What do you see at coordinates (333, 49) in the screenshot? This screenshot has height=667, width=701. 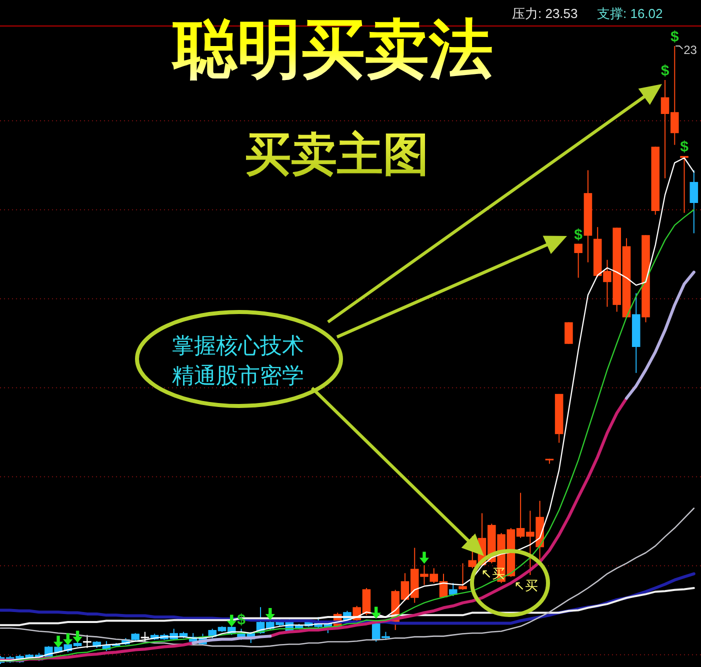 I see `title: 聪明买卖法` at bounding box center [333, 49].